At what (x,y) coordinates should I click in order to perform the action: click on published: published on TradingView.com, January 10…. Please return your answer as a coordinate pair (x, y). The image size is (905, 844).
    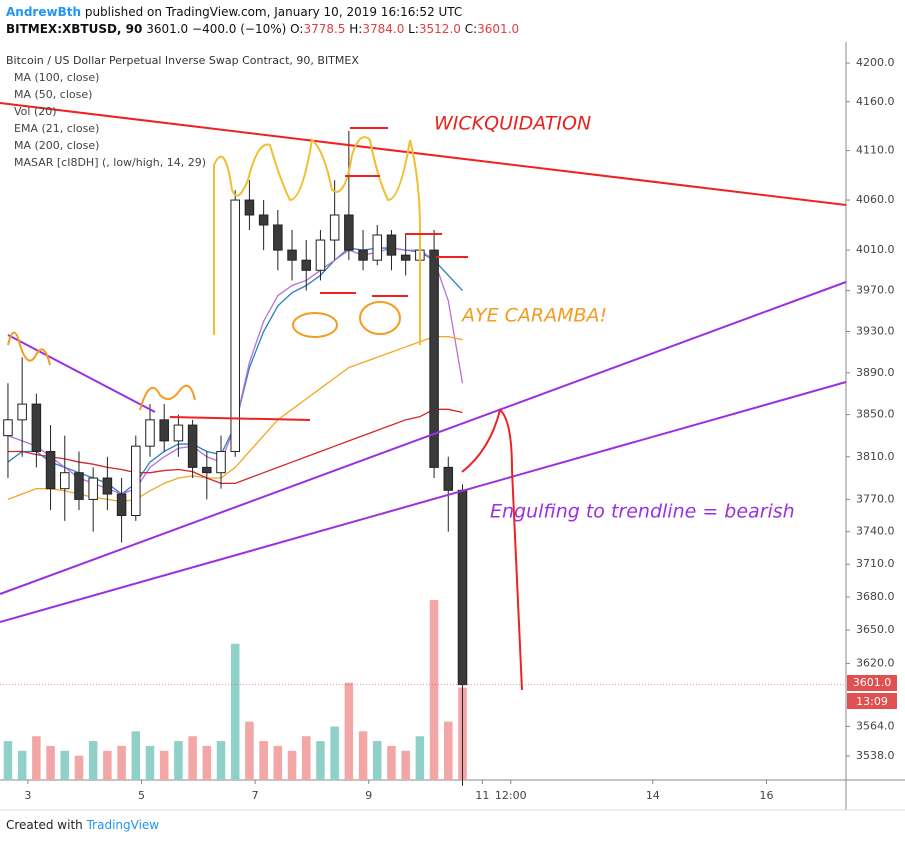
    Looking at the image, I should click on (273, 12).